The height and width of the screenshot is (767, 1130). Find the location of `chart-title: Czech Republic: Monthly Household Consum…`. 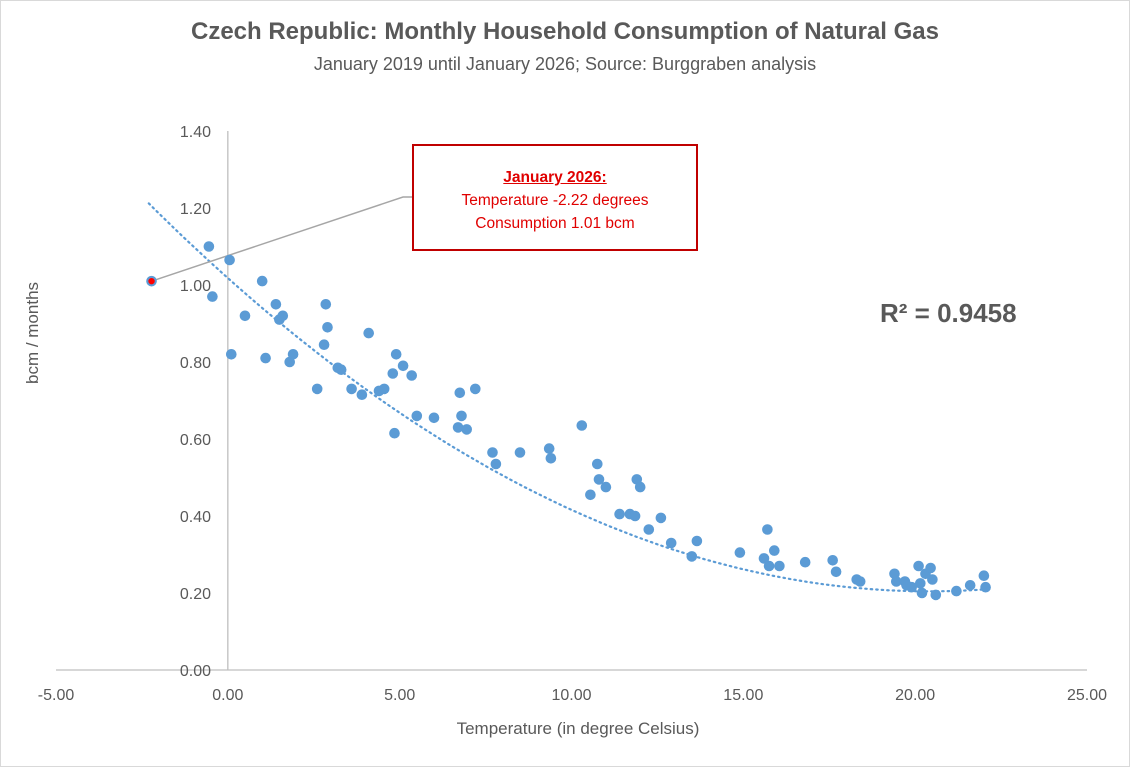

chart-title: Czech Republic: Monthly Household Consum… is located at coordinates (565, 31).